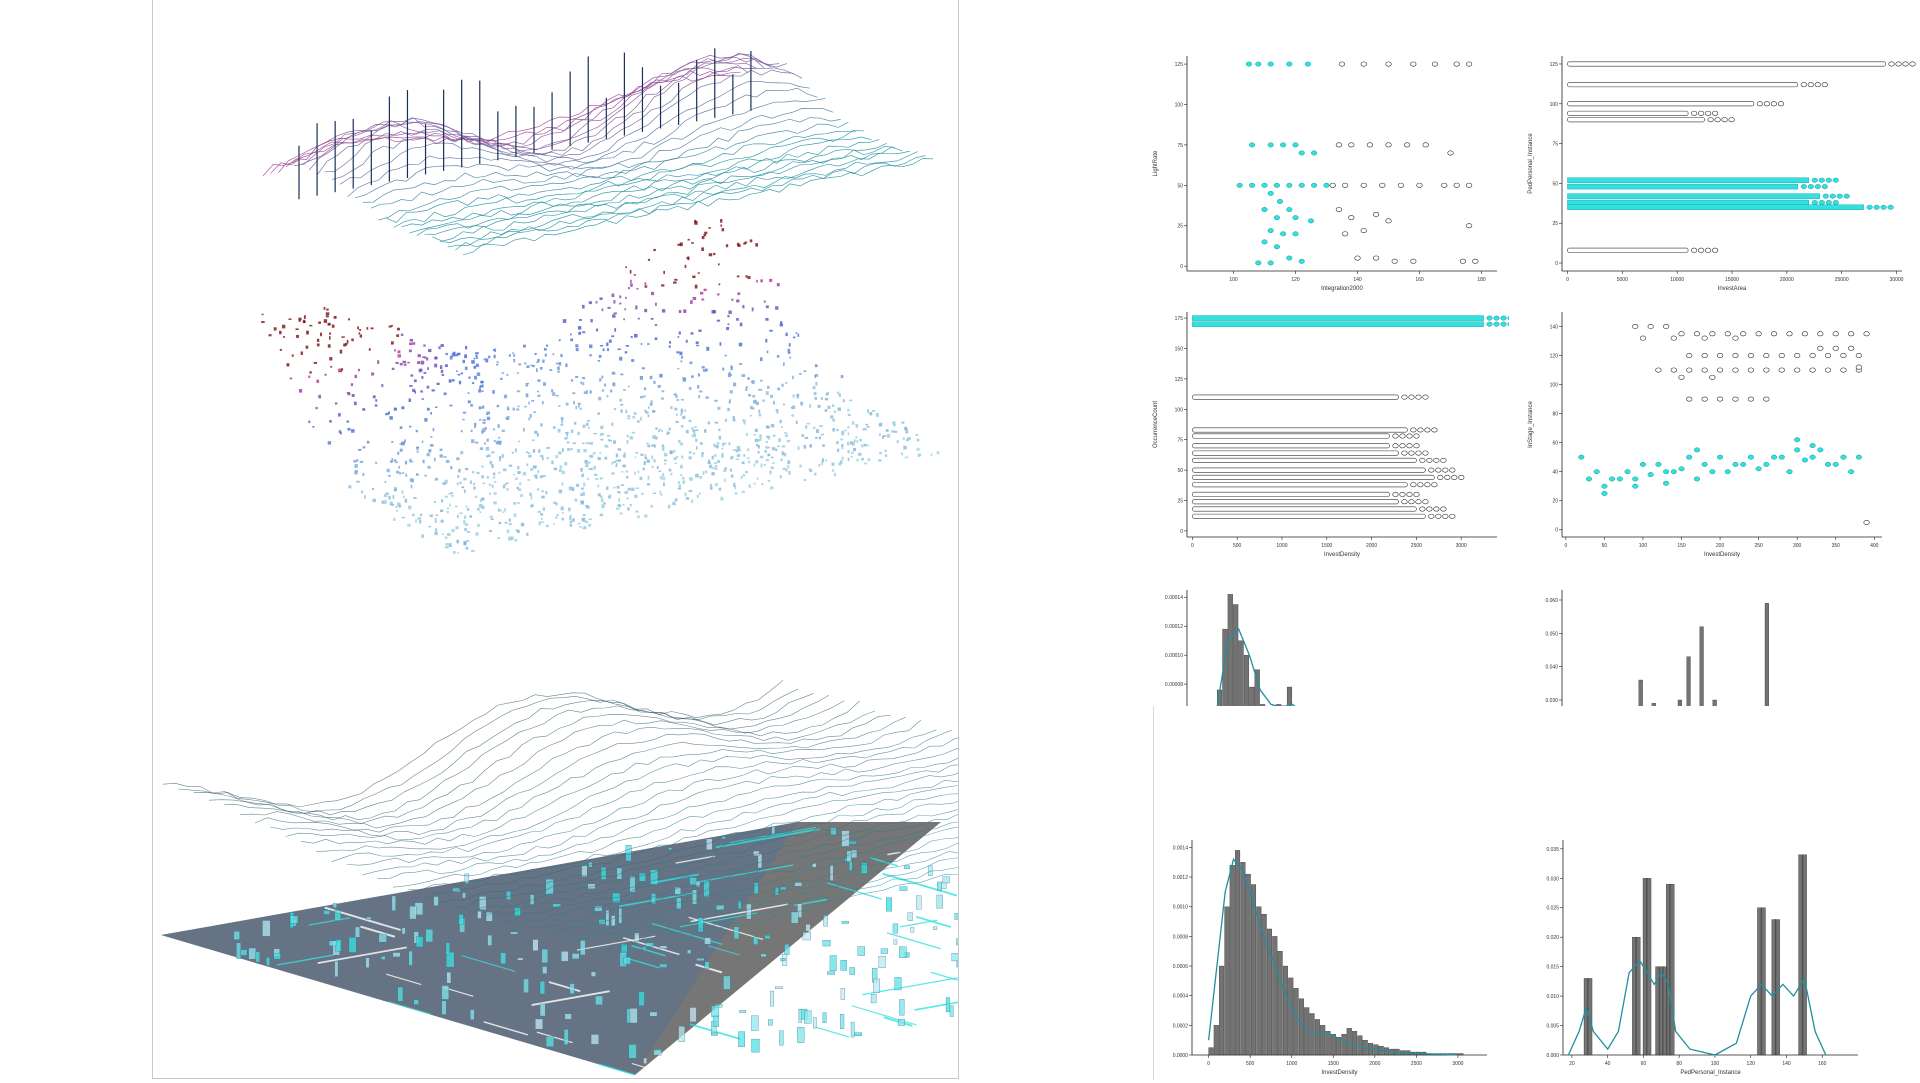  Describe the element at coordinates (1181, 1026) in the screenshot. I see `y-tick-label: 0.0002` at that location.